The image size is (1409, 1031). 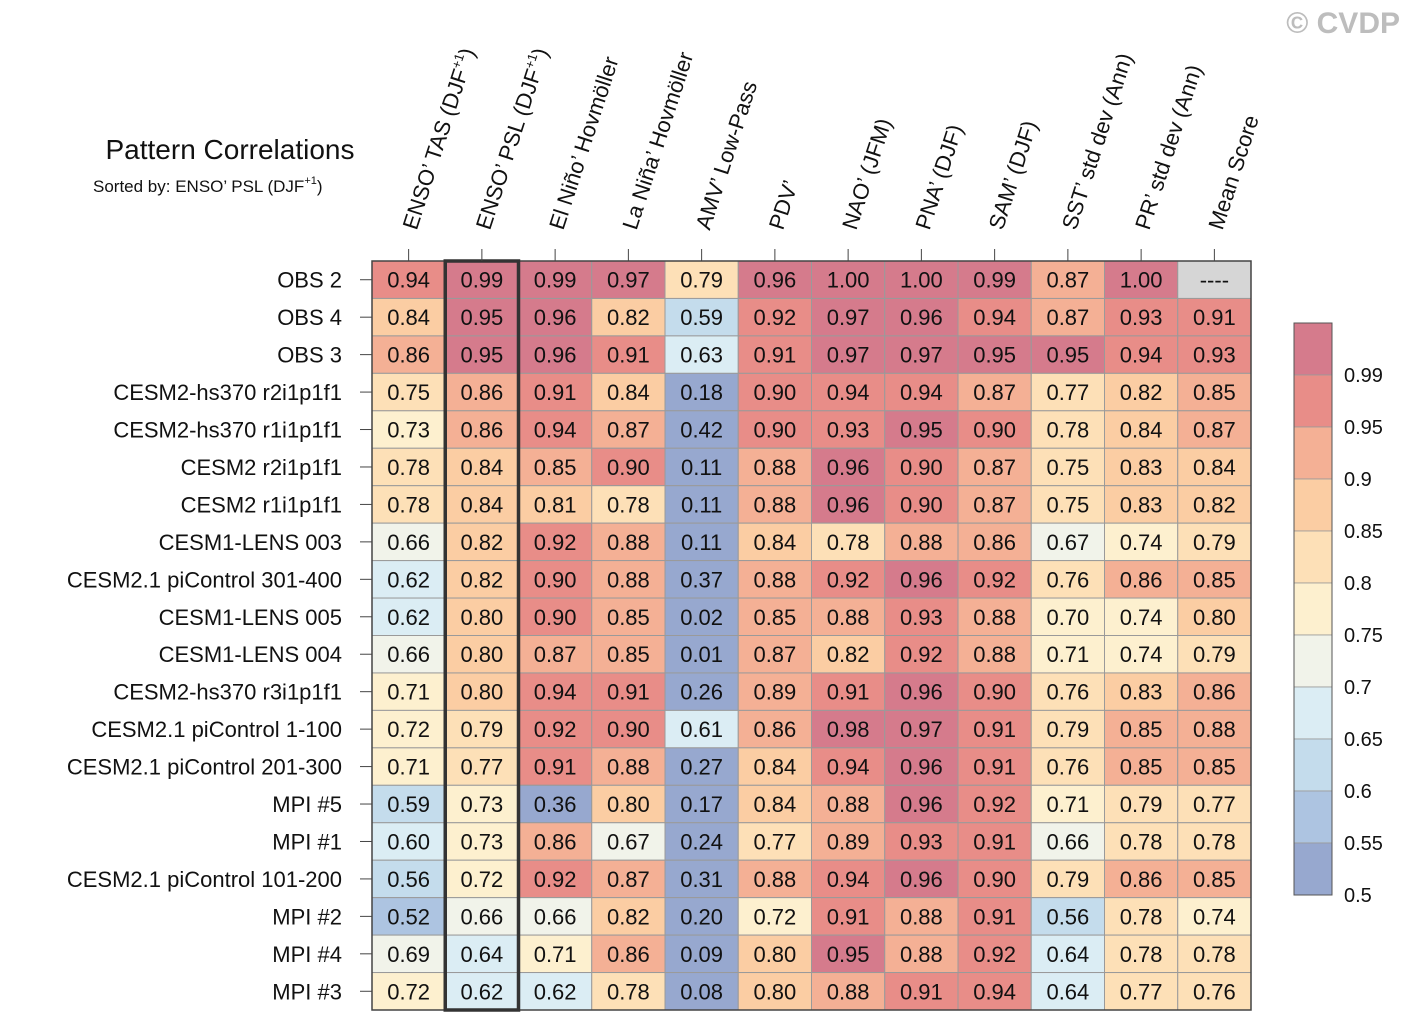 I want to click on colorbar-frame, so click(x=1313, y=609).